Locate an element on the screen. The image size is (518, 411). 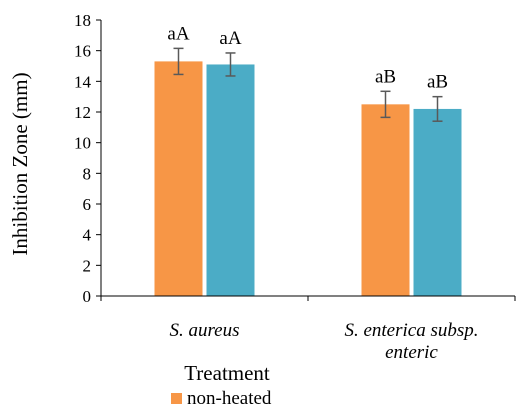
y-tick-label: 18 is located at coordinates (82, 20).